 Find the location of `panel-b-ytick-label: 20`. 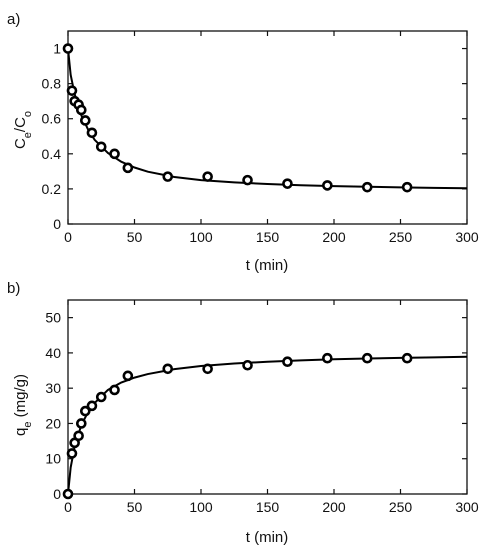

panel-b-ytick-label: 20 is located at coordinates (53, 423).